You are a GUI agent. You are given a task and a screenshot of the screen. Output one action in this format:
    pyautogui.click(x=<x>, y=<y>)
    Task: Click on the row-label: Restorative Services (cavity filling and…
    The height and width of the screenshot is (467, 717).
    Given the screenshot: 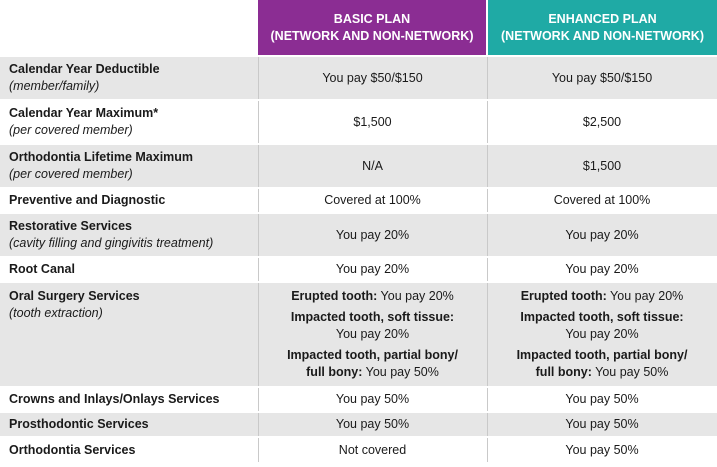 What is the action you would take?
    pyautogui.click(x=129, y=234)
    